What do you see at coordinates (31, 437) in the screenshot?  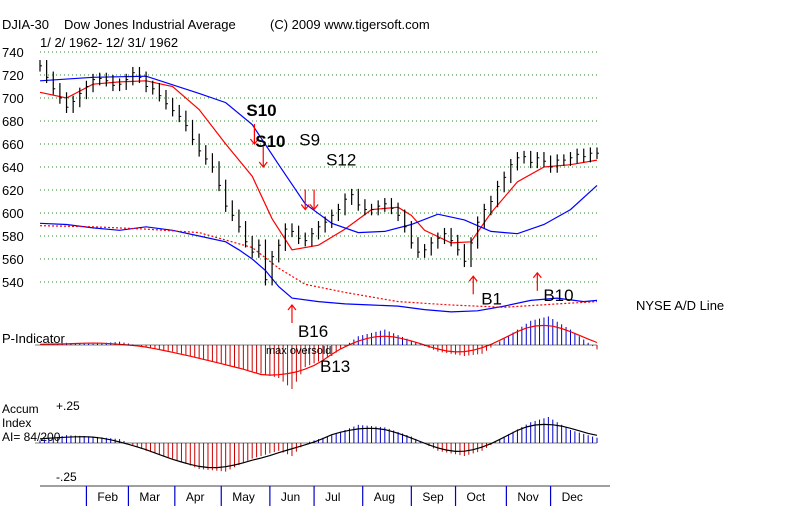 I see `ai-value-label: AI= 84/200` at bounding box center [31, 437].